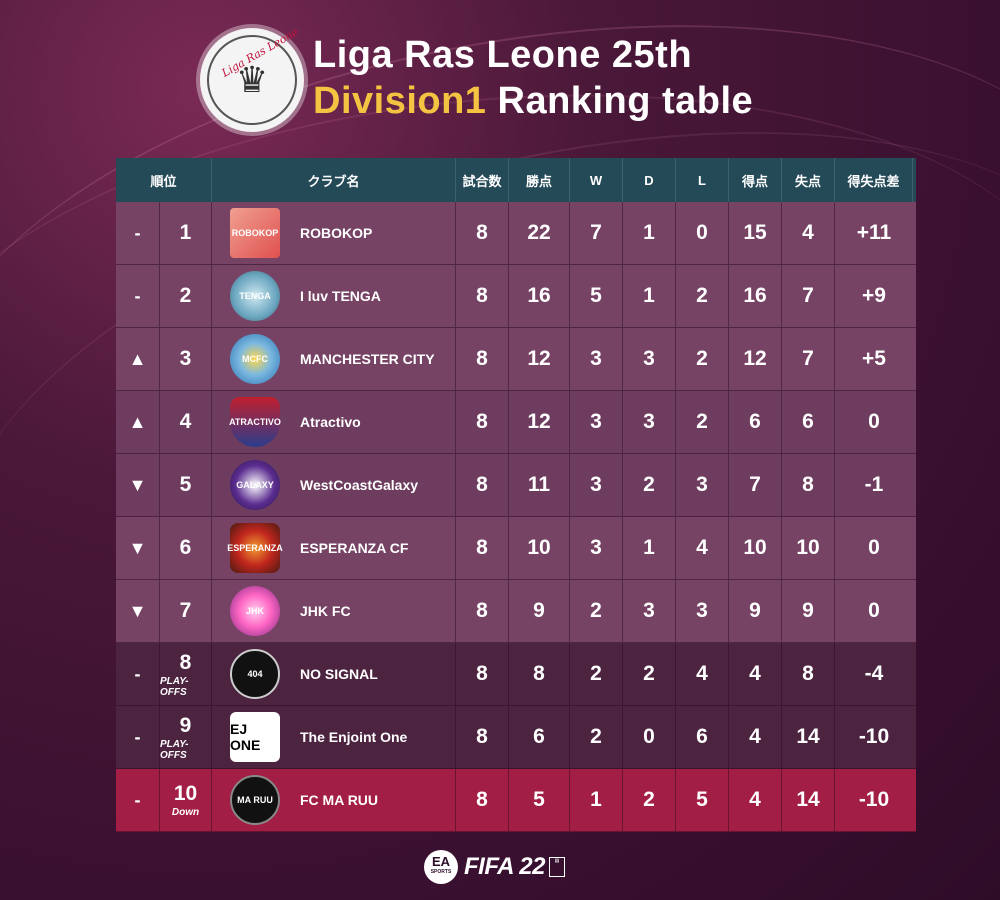  I want to click on points-cell: 12, so click(539, 359).